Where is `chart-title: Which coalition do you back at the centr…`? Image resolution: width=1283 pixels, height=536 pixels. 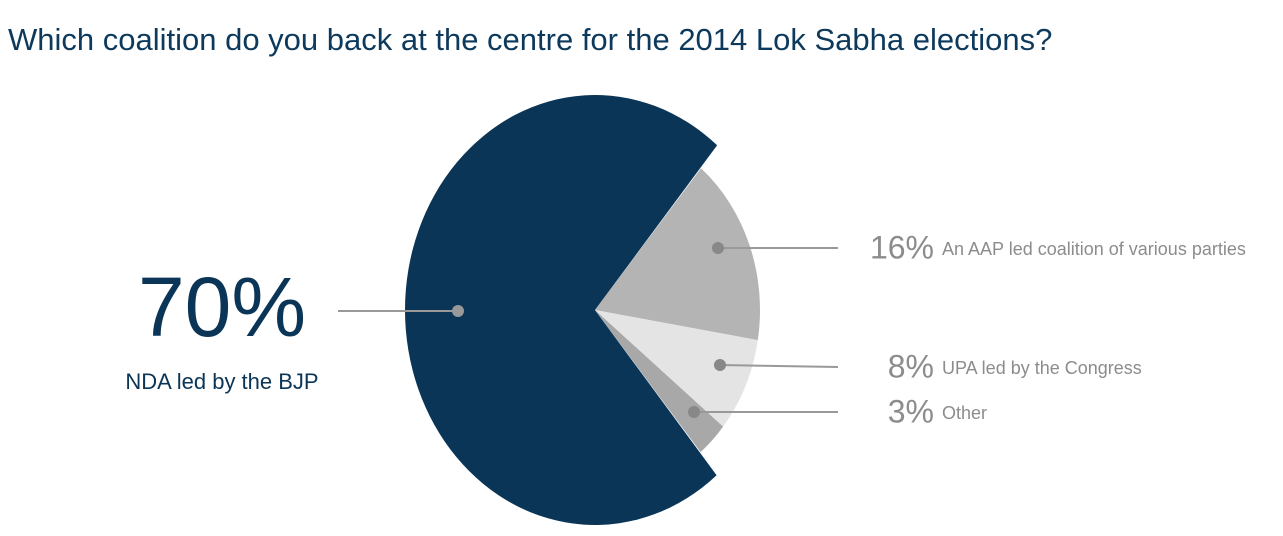 chart-title: Which coalition do you back at the centr… is located at coordinates (530, 39).